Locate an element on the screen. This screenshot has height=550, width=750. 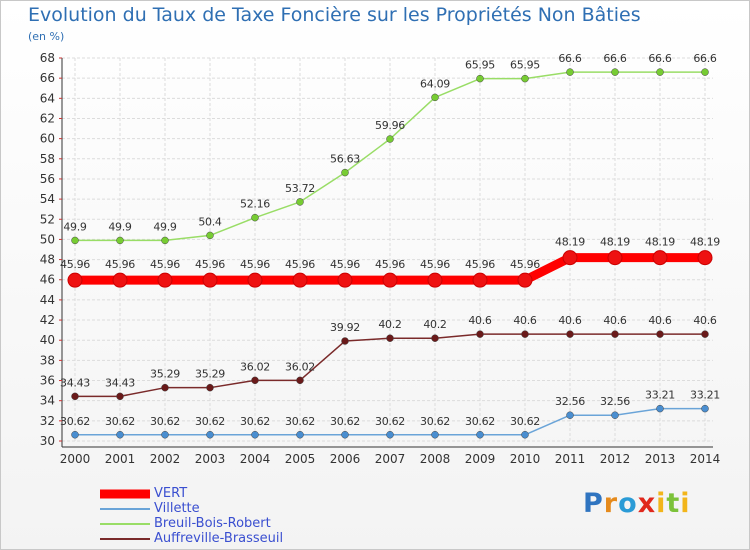
data-label: 34.43 is located at coordinates (75, 382).